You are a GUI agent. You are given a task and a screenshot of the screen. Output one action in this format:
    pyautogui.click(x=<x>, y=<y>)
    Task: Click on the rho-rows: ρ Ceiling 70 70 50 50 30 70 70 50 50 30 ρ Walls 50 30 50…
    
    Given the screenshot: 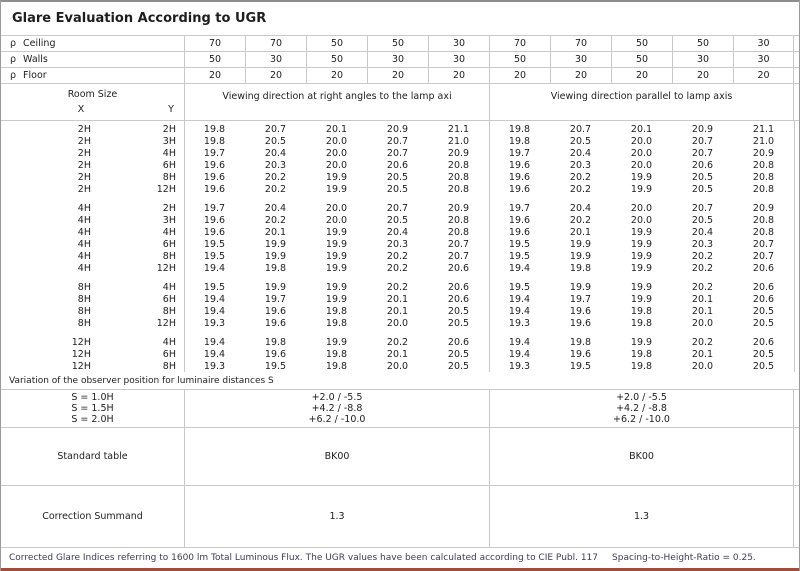 What is the action you would take?
    pyautogui.click(x=400, y=60)
    